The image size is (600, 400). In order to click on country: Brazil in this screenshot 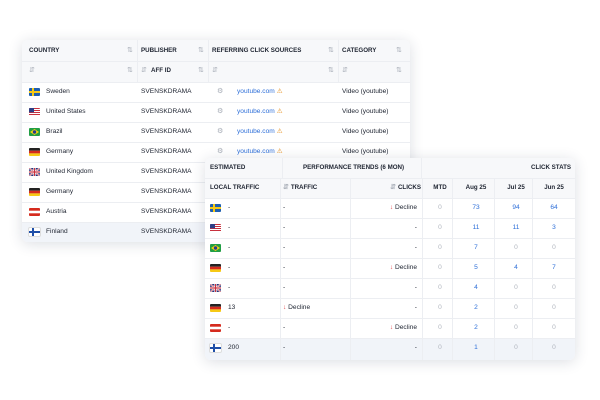, I will do `click(54, 131)`.